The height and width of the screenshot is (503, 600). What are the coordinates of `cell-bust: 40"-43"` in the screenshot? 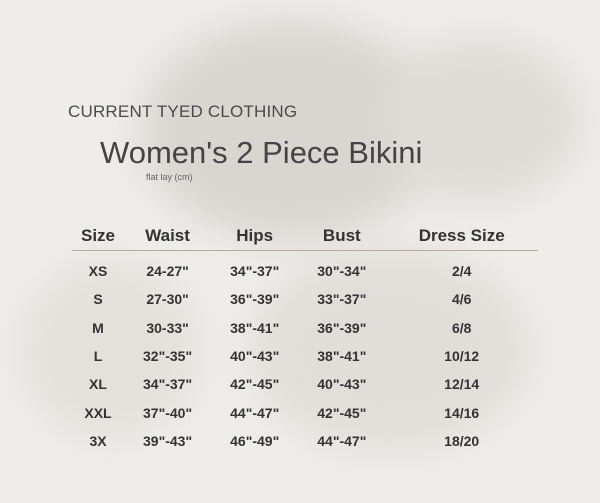 It's located at (342, 384).